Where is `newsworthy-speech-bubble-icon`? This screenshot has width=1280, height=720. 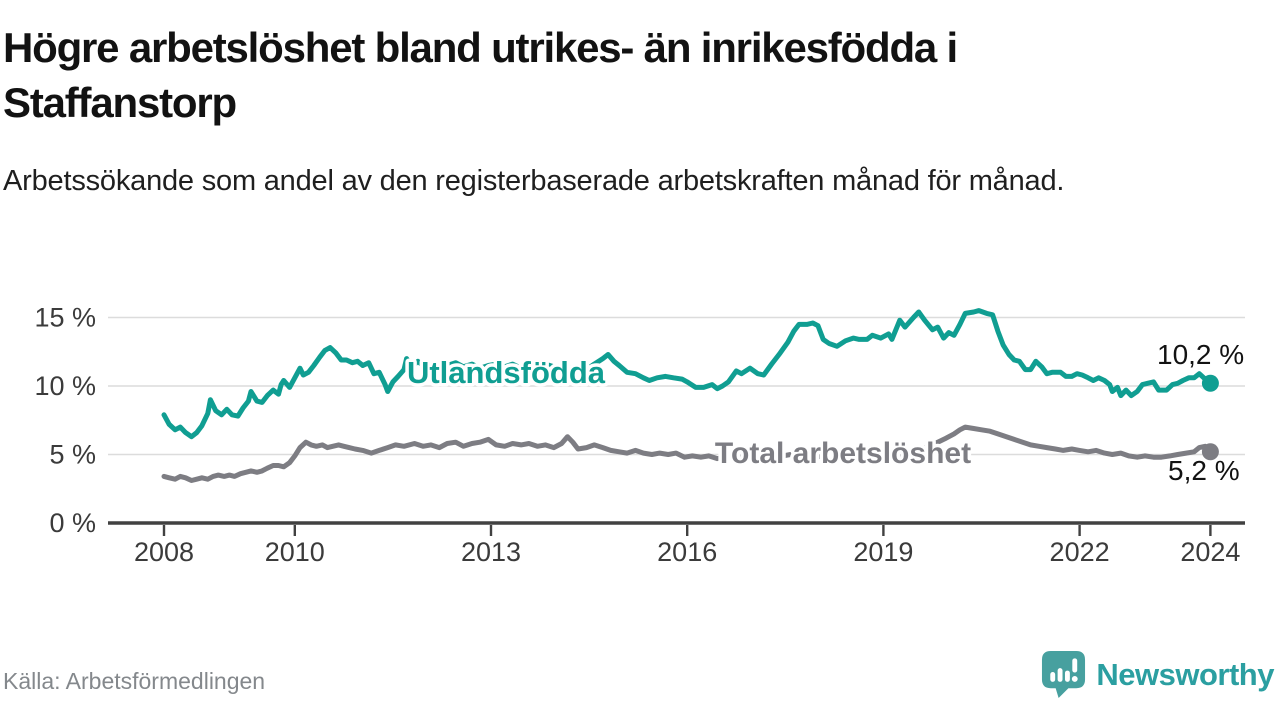 newsworthy-speech-bubble-icon is located at coordinates (1064, 674).